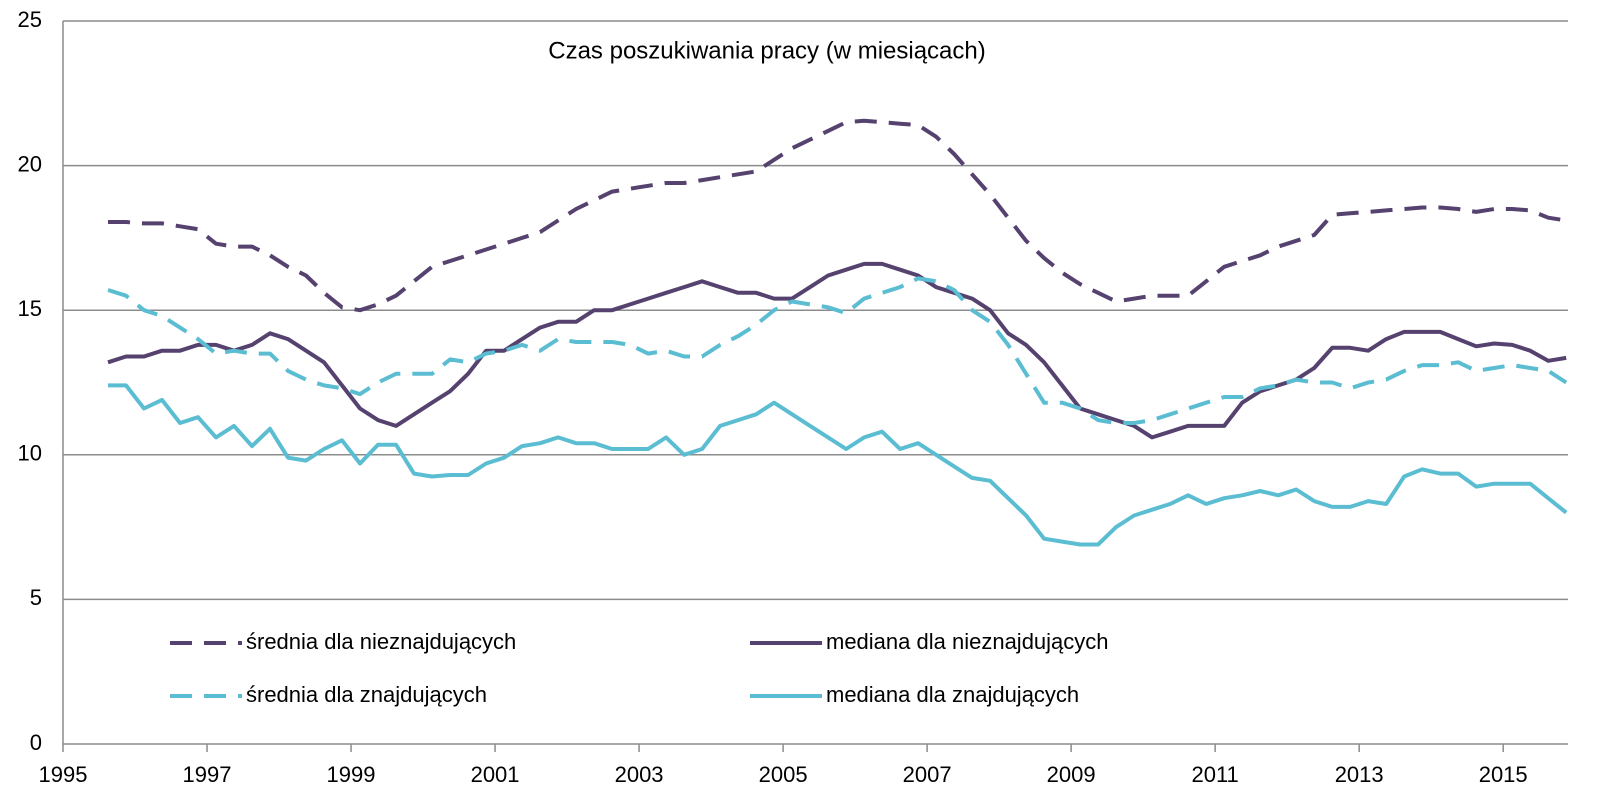  Describe the element at coordinates (1503, 774) in the screenshot. I see `x-tick-label: 2015` at that location.